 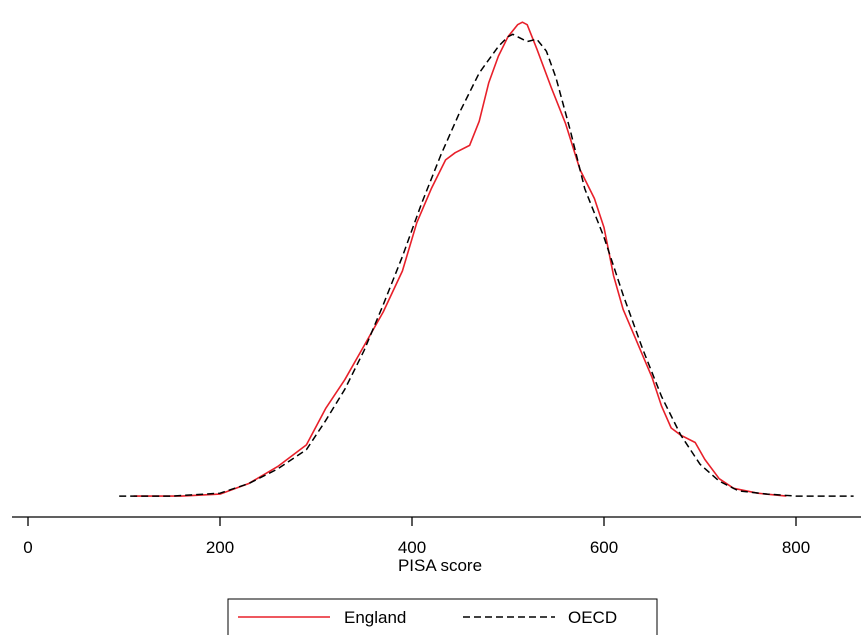 What do you see at coordinates (440, 565) in the screenshot?
I see `x-axis-title: PISA score` at bounding box center [440, 565].